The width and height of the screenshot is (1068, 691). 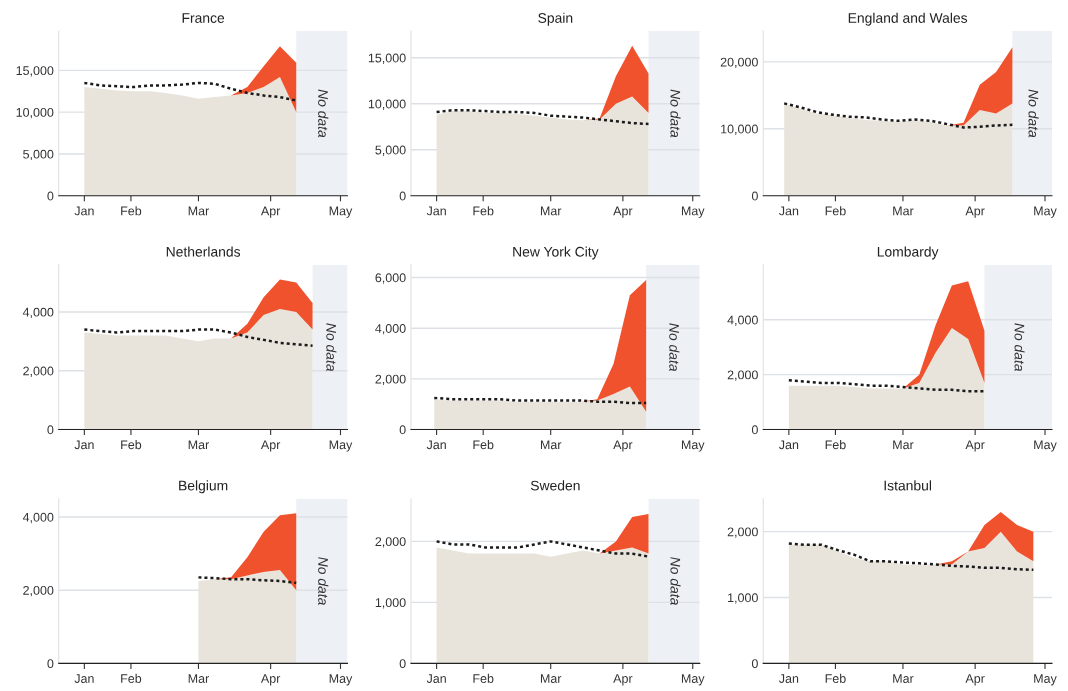 What do you see at coordinates (908, 253) in the screenshot?
I see `chart-title: Lombardy` at bounding box center [908, 253].